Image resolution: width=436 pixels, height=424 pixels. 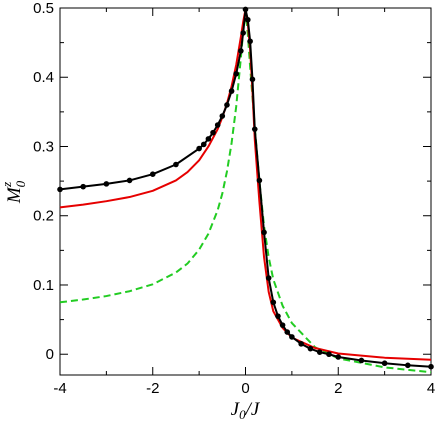 I want to click on x-axis-label-tail: /J, so click(x=253, y=409).